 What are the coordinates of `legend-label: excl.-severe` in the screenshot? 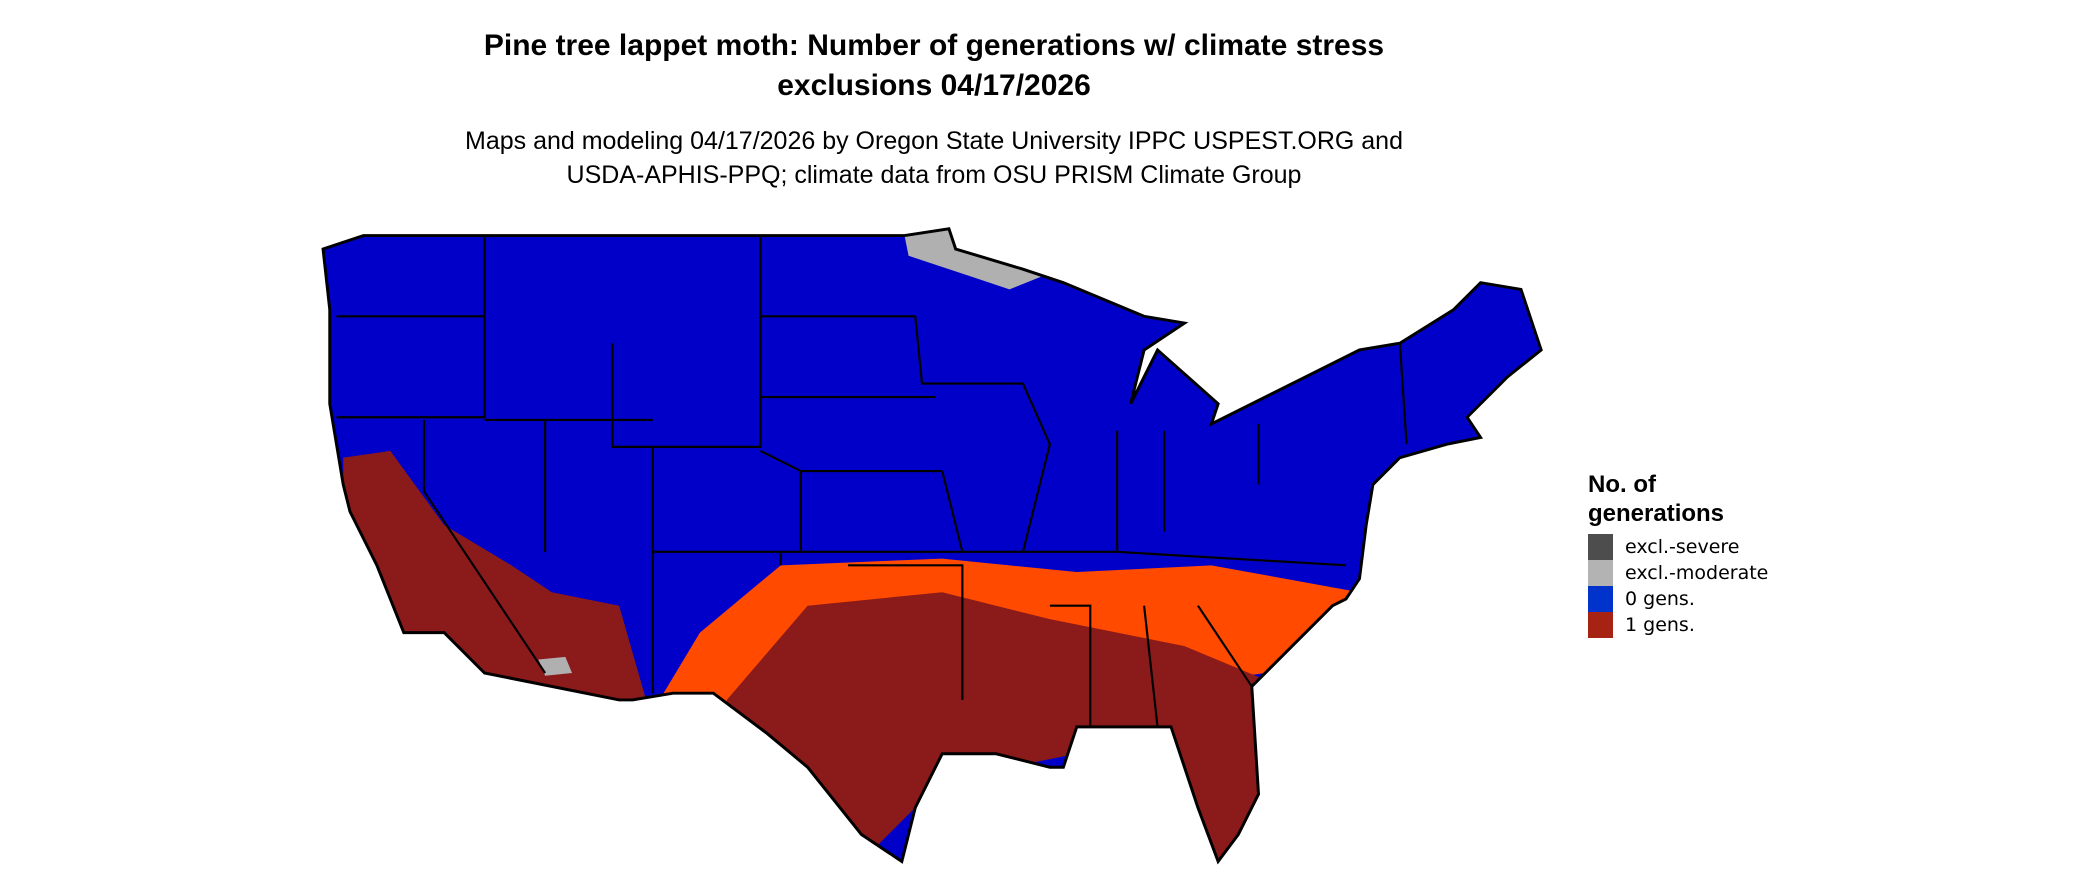 It's located at (1682, 547).